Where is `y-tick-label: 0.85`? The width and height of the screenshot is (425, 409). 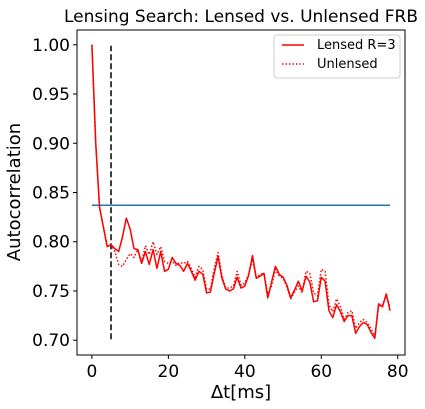
y-tick-label: 0.85 is located at coordinates (51, 194).